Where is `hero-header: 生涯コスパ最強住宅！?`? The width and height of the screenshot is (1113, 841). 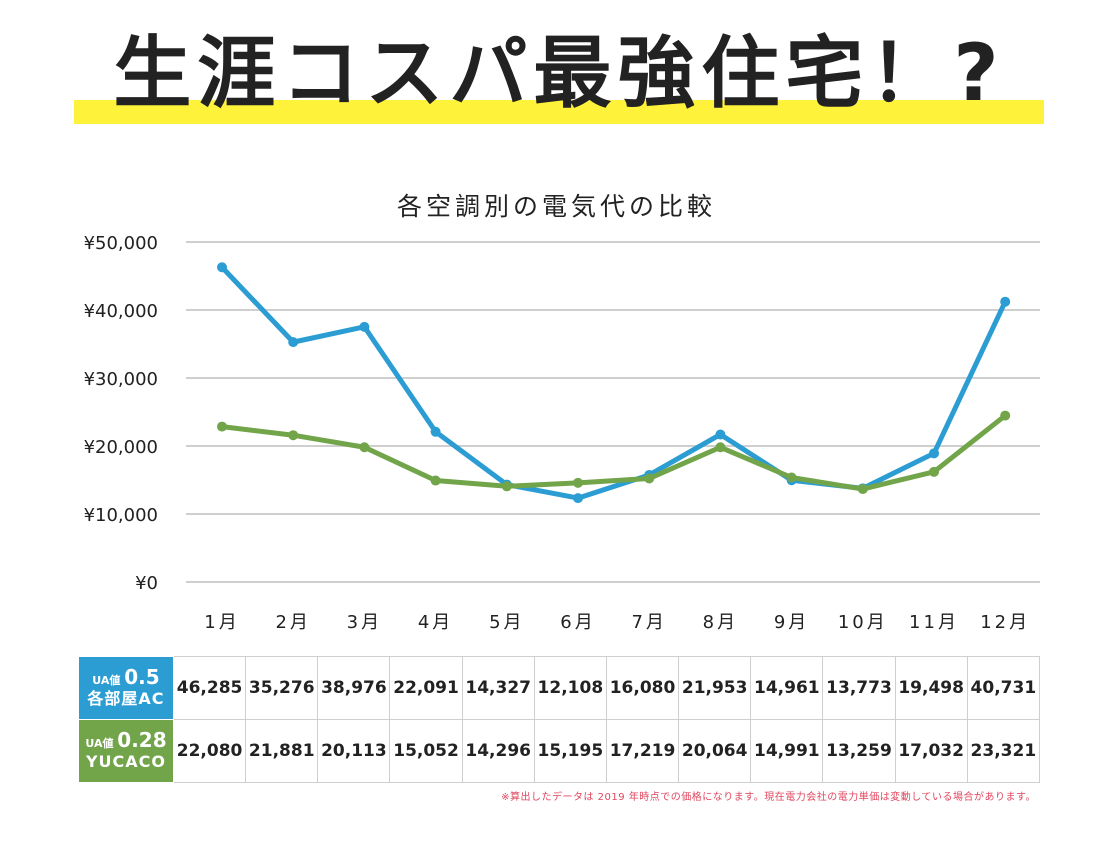
hero-header: 生涯コスパ最強住宅！? is located at coordinates (556, 78).